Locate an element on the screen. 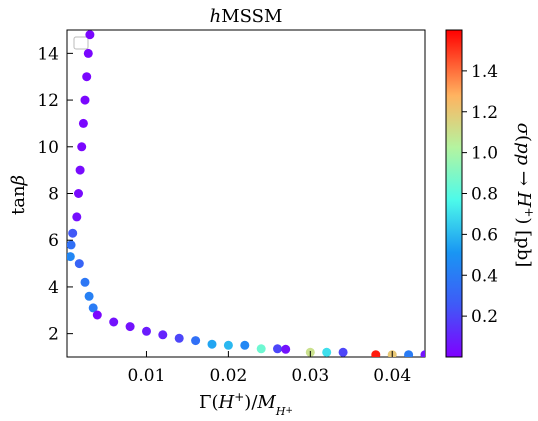 This screenshot has width=538, height=421. legend-box is located at coordinates (81, 43).